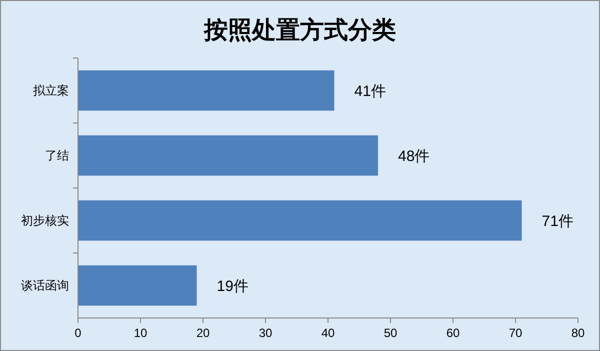 The width and height of the screenshot is (600, 351). Describe the element at coordinates (453, 333) in the screenshot. I see `x-tick-label: 60` at that location.